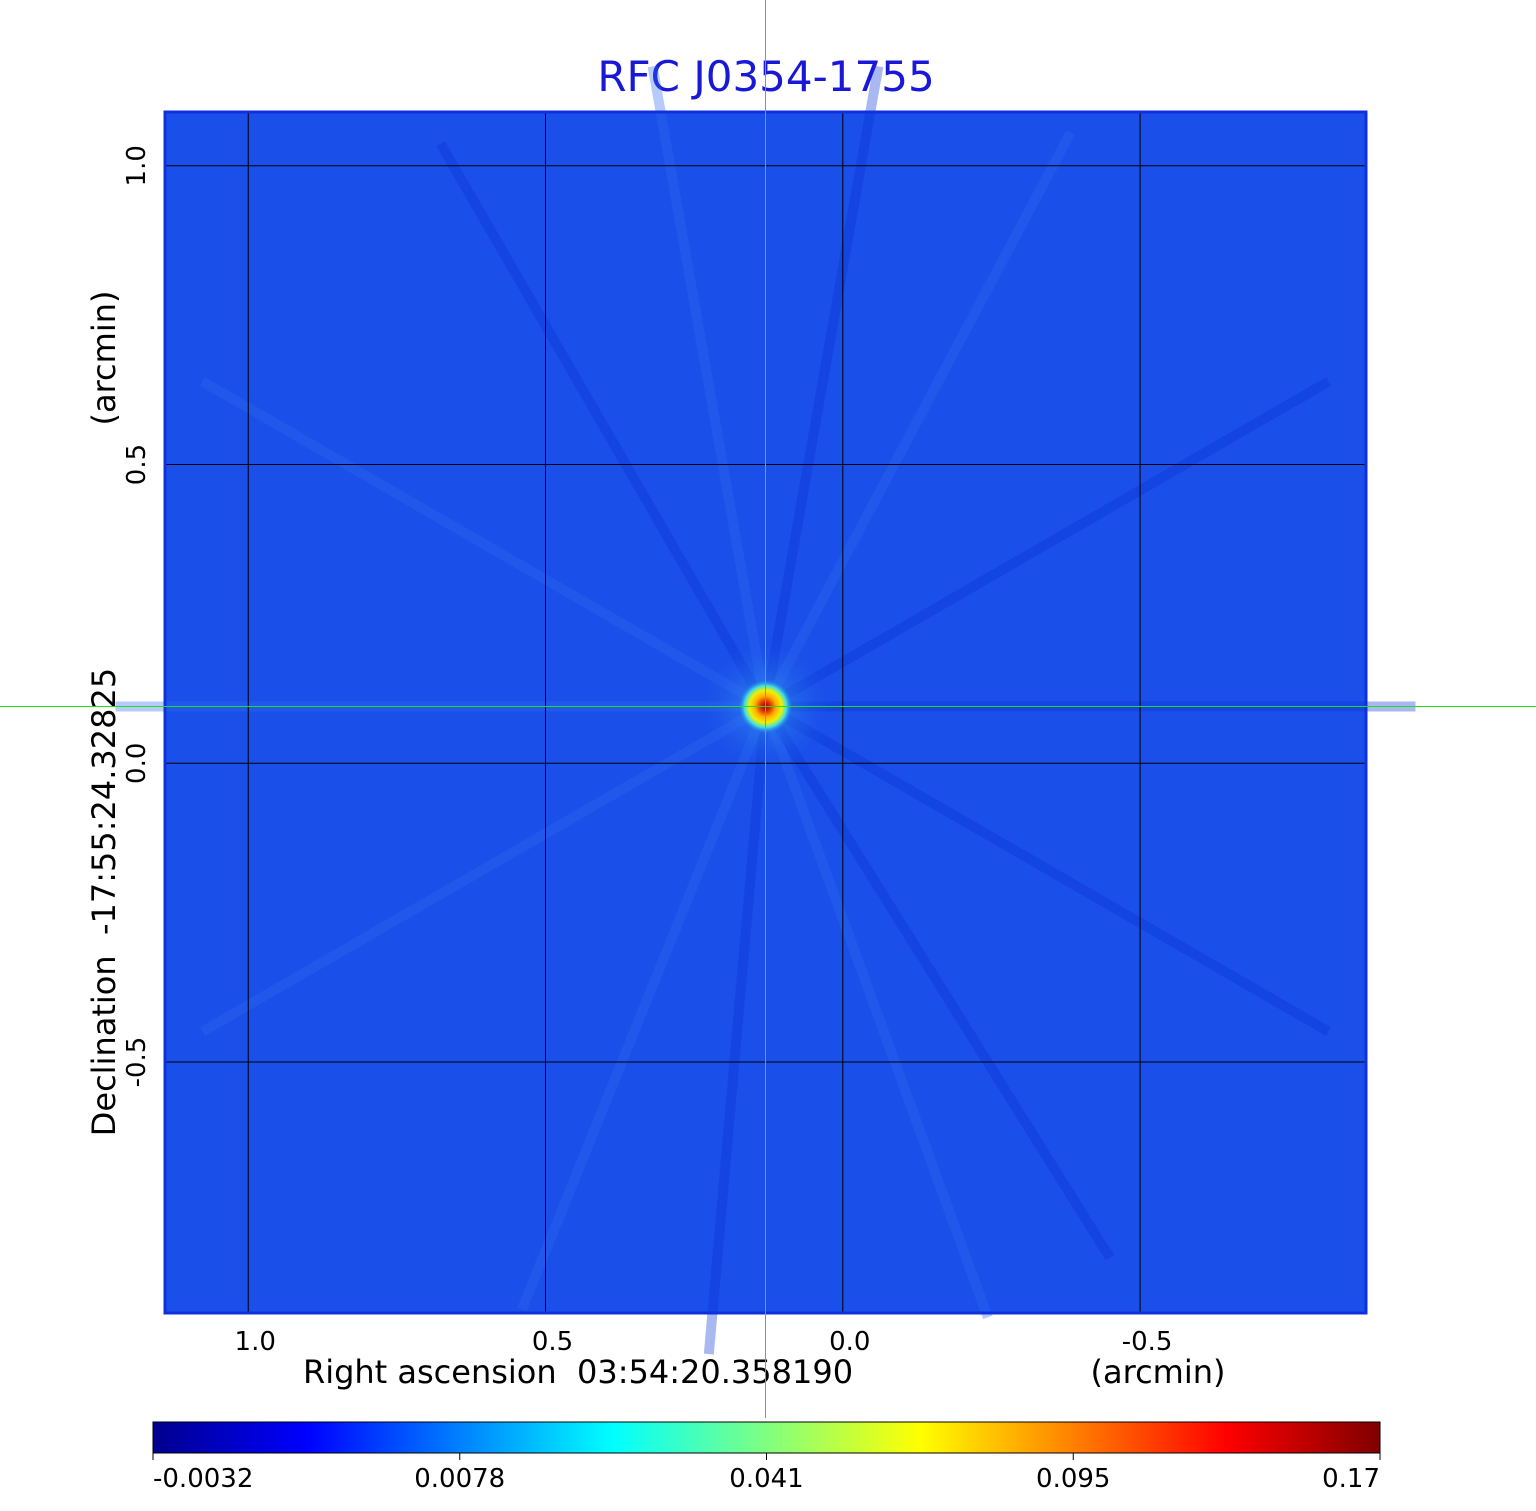  I want to click on x-tick-label: 0.0, so click(849, 1342).